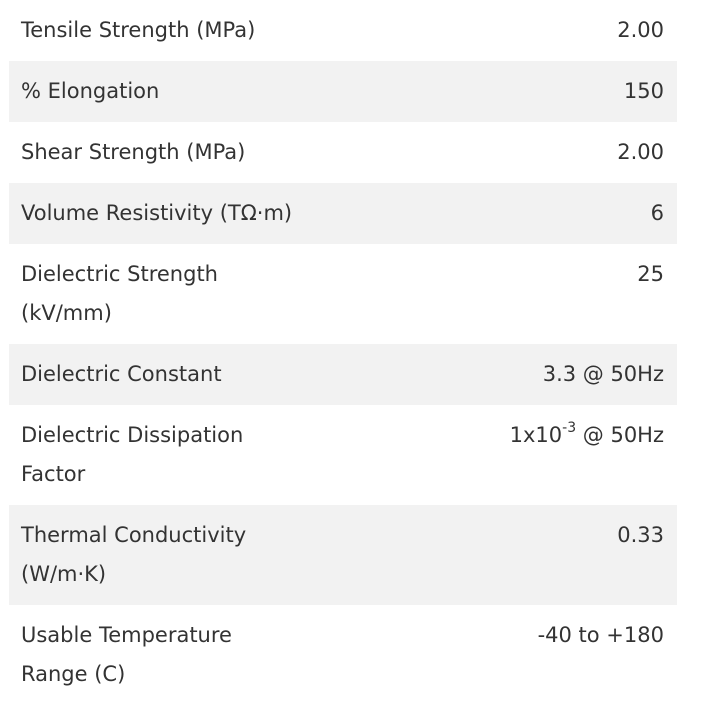  What do you see at coordinates (569, 428) in the screenshot?
I see `value-exponent: -3` at bounding box center [569, 428].